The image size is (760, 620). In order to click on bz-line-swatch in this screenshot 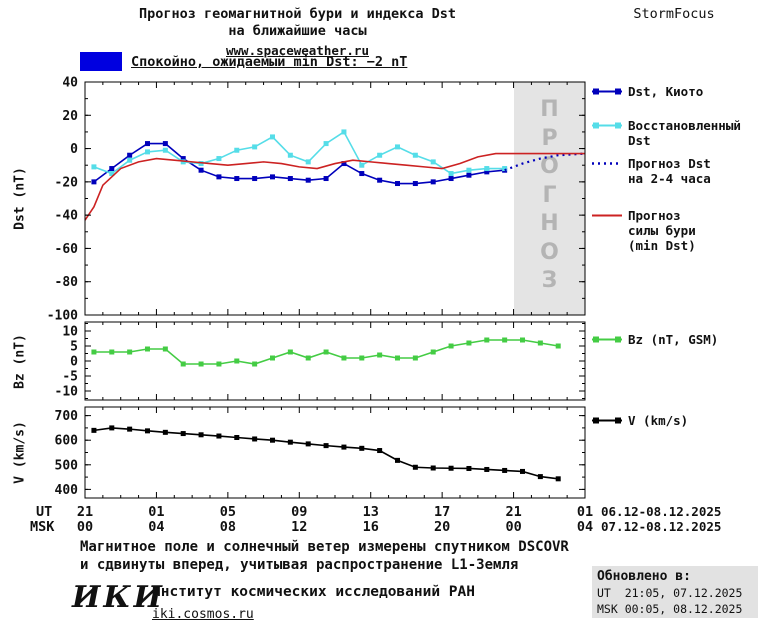, I will do `click(607, 339)`.